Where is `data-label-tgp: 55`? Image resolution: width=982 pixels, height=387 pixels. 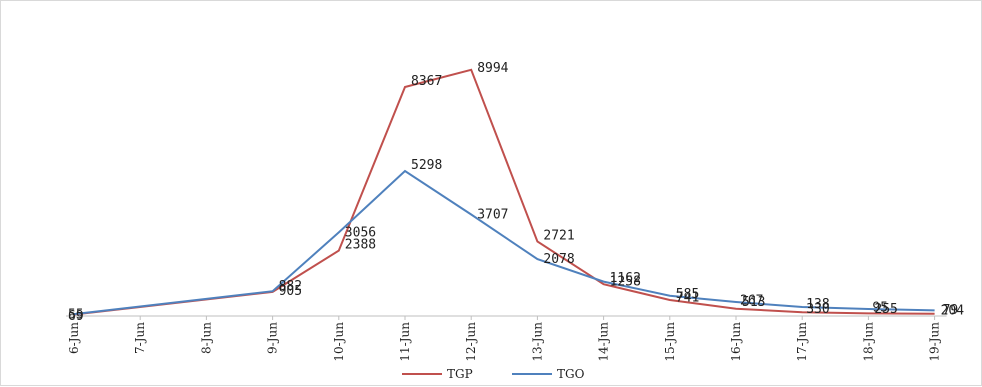 data-label-tgp: 55 is located at coordinates (76, 315).